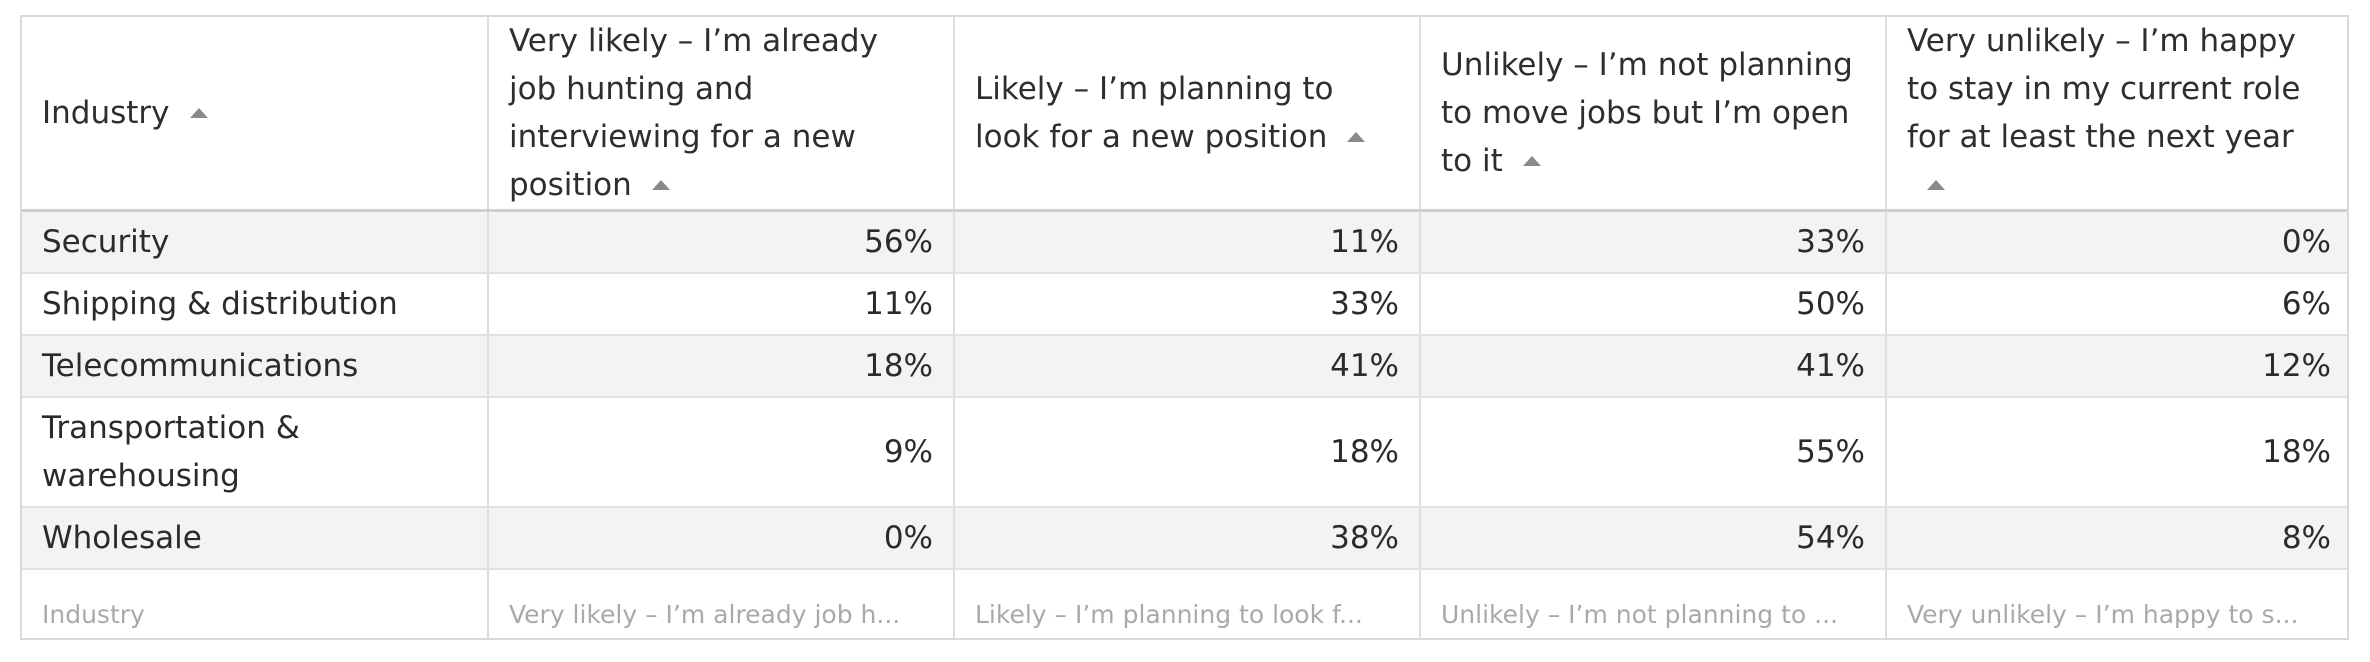  What do you see at coordinates (721, 538) in the screenshot?
I see `cell-very-likely: 0%` at bounding box center [721, 538].